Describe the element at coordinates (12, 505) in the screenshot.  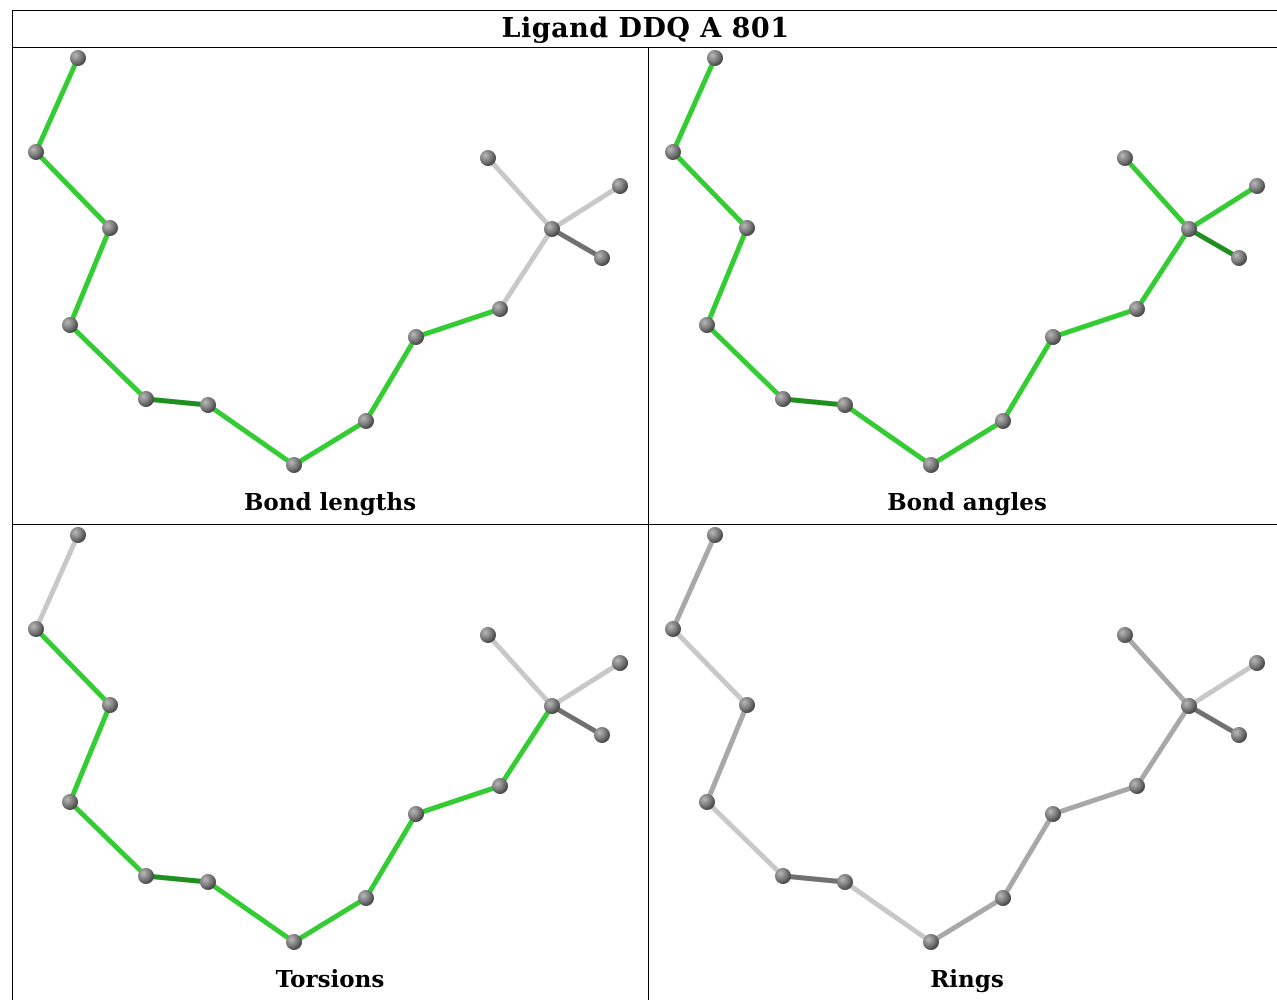
I see `grid-line-left` at that location.